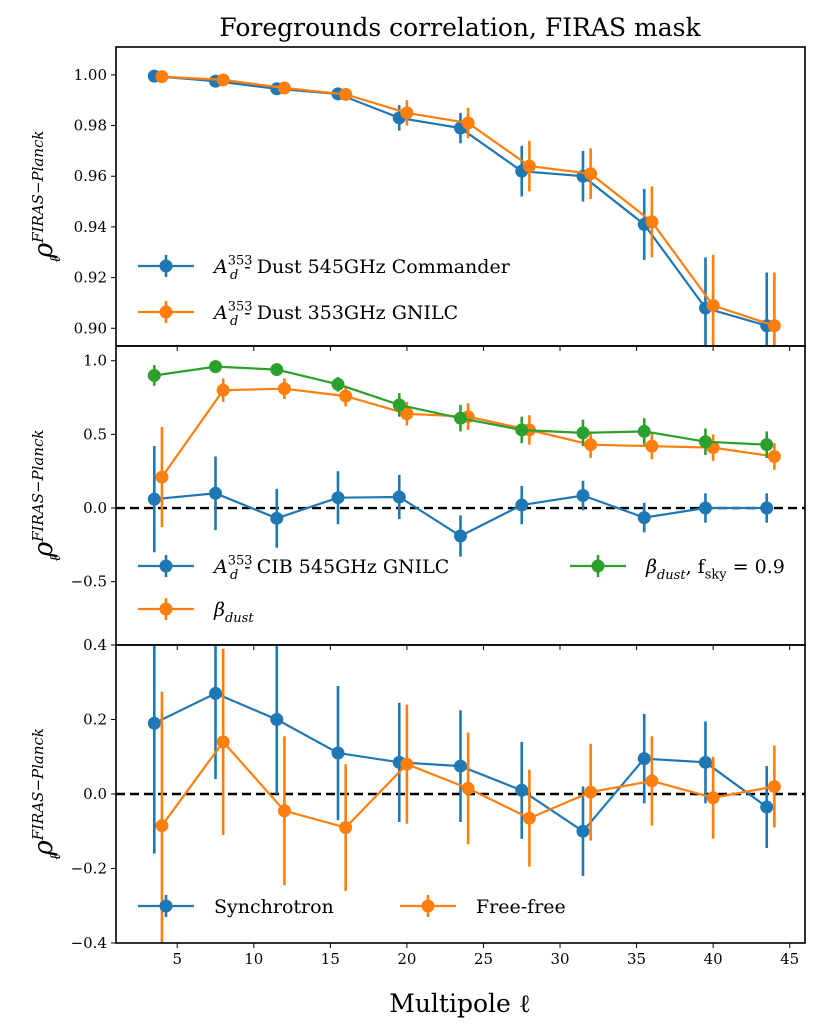 This screenshot has height=1032, width=830. Describe the element at coordinates (95, 645) in the screenshot. I see `y-tick-label: 0.4` at that location.